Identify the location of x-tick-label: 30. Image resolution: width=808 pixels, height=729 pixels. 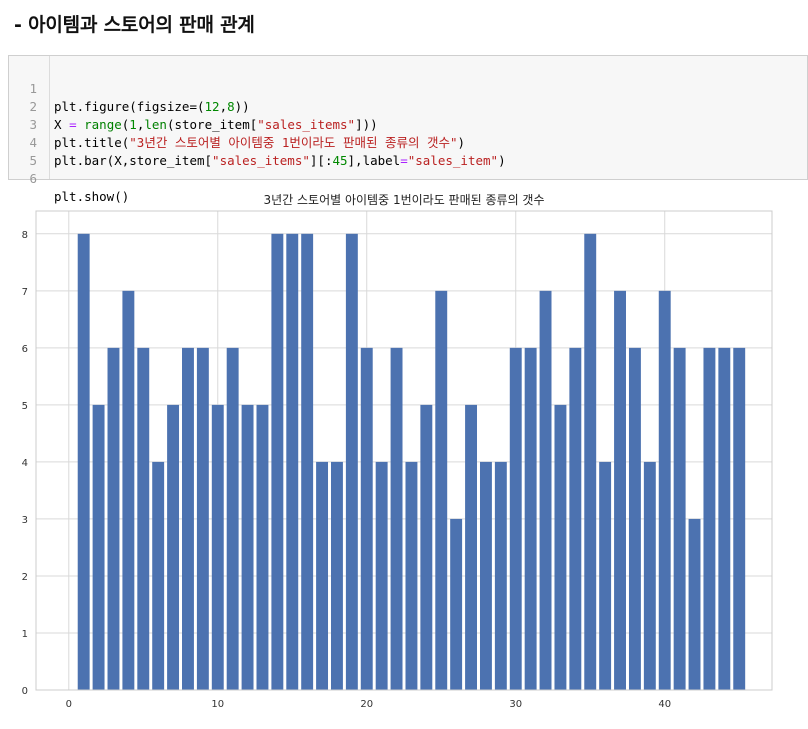
(515, 704).